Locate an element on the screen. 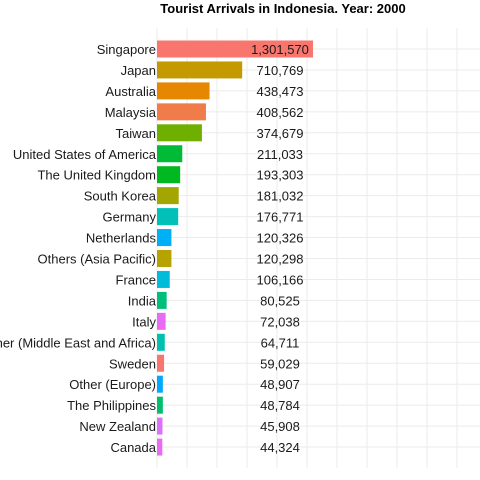 The image size is (480, 480). value-label-6: 193,303 is located at coordinates (280, 175).